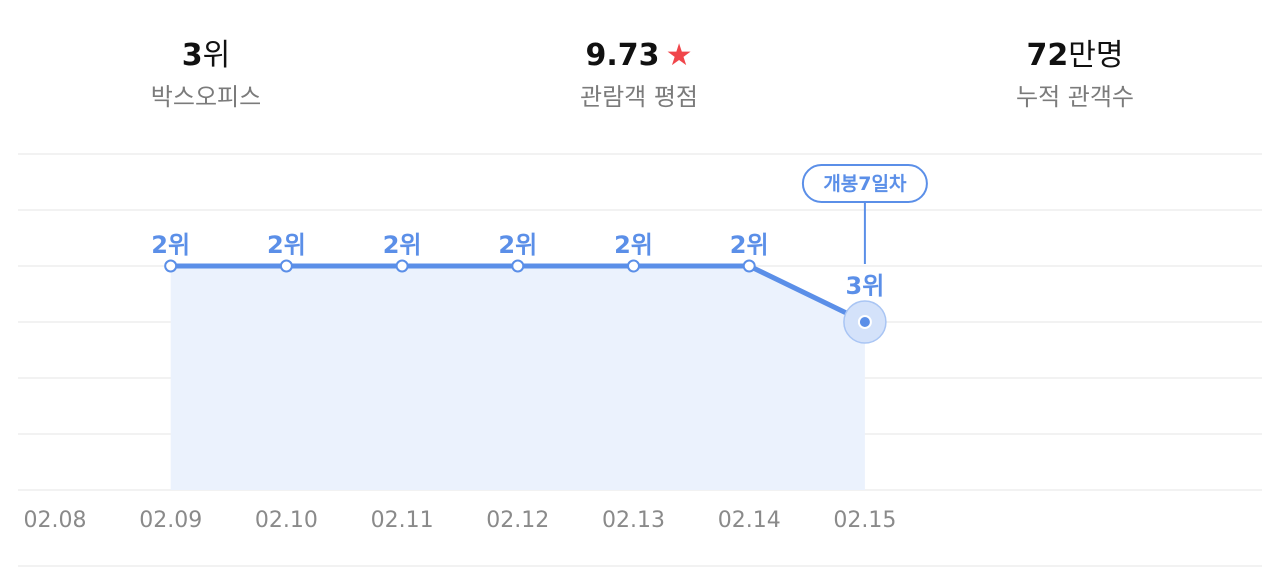 This screenshot has height=580, width=1268. What do you see at coordinates (639, 55) in the screenshot?
I see `audience-rating-value: 9.73 ★` at bounding box center [639, 55].